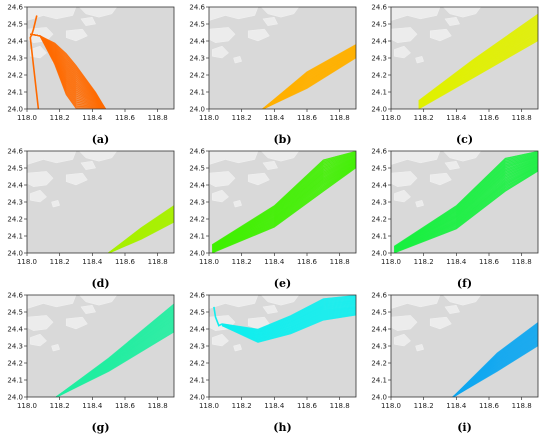 The width and height of the screenshot is (550, 435). Describe the element at coordinates (15, 7) in the screenshot. I see `y-tick-label-a-6: 24.6` at that location.